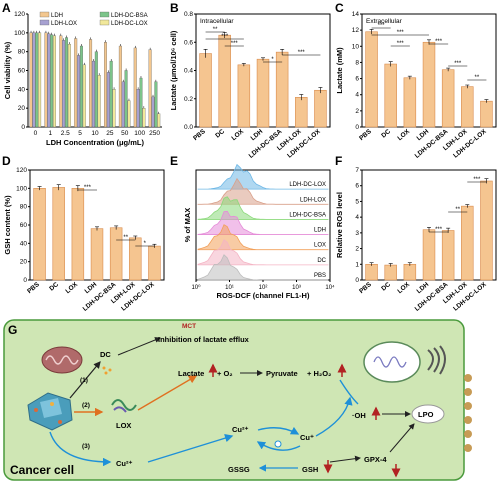  What do you see at coordinates (313, 200) in the screenshot?
I see `series-label: LDH-LOX` at bounding box center [313, 200].